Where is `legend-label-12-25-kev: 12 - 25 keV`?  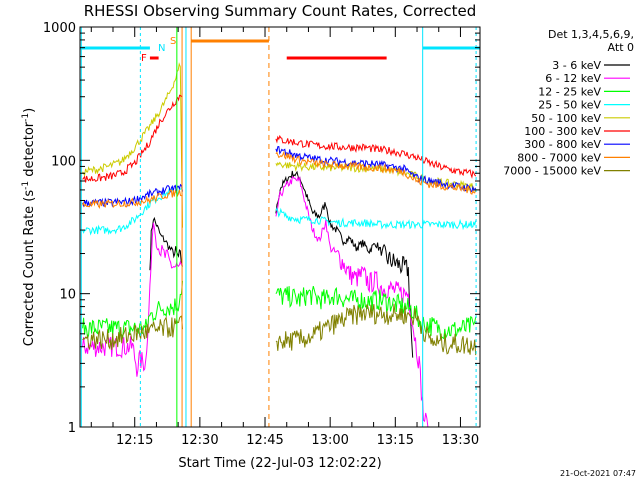 legend-label-12-25-kev: 12 - 25 keV is located at coordinates (569, 91).